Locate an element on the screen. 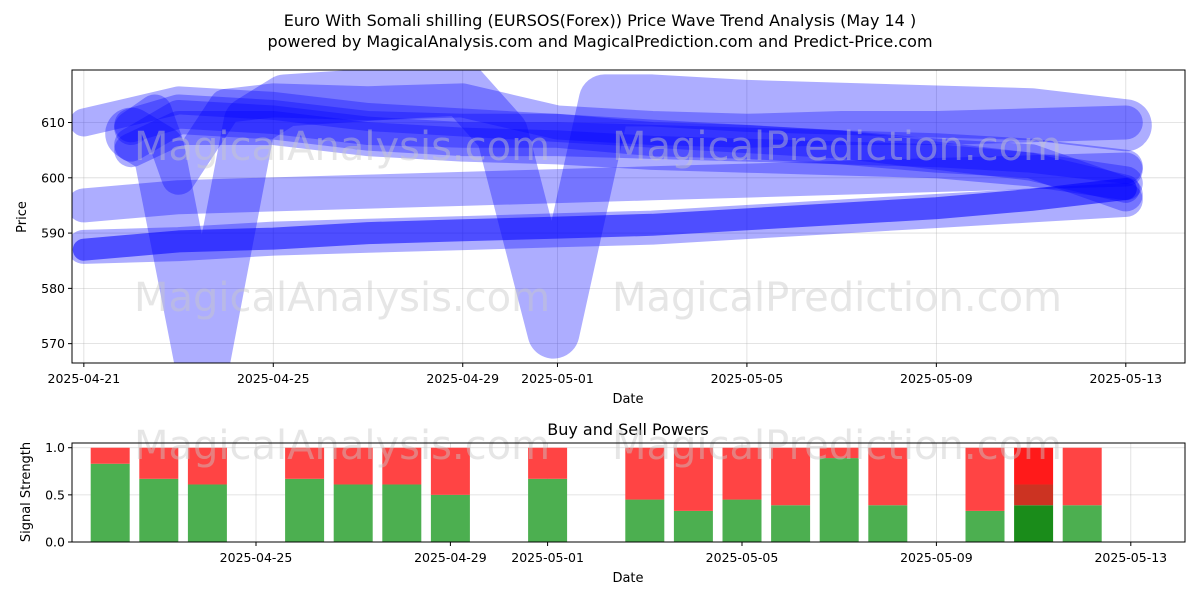  price-y-tick-label: 580 is located at coordinates (53, 288).